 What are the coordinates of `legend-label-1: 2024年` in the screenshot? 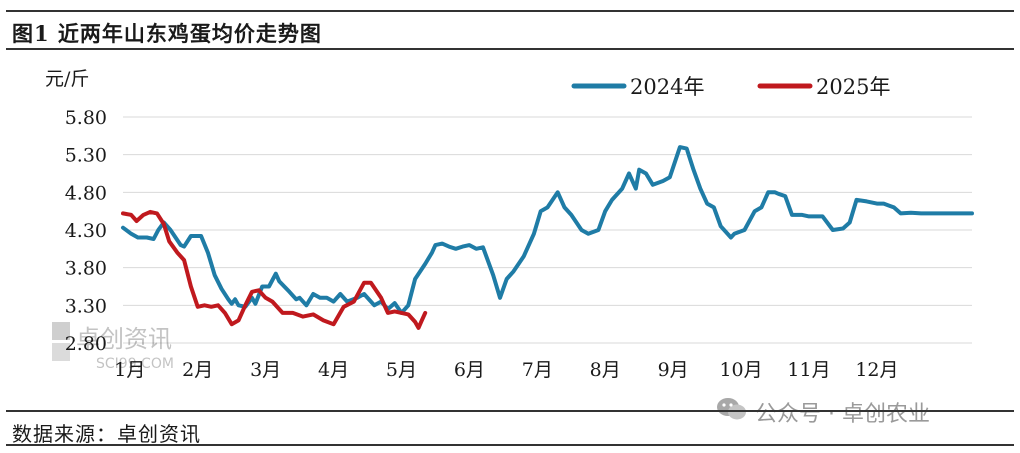 It's located at (667, 87).